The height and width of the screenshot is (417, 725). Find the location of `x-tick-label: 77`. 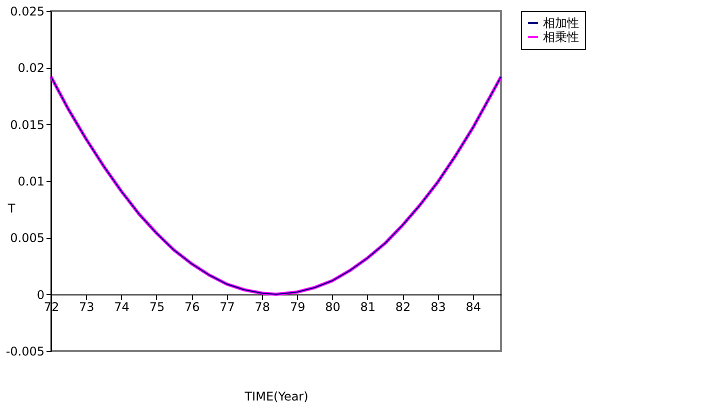

x-tick-label: 77 is located at coordinates (227, 307).